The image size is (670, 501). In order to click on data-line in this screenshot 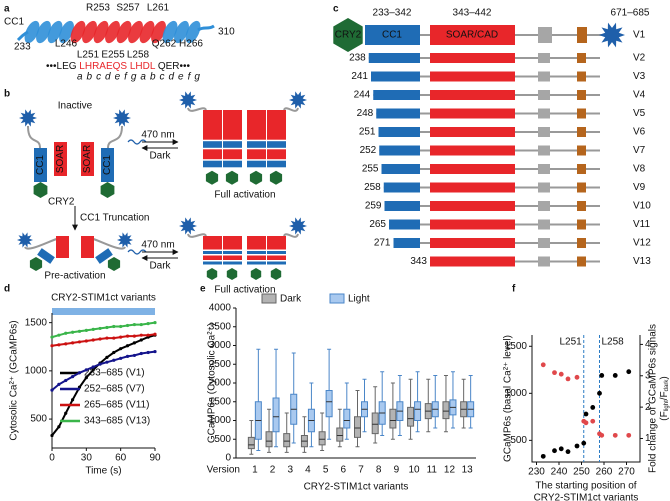, I will do `click(103, 370)`.